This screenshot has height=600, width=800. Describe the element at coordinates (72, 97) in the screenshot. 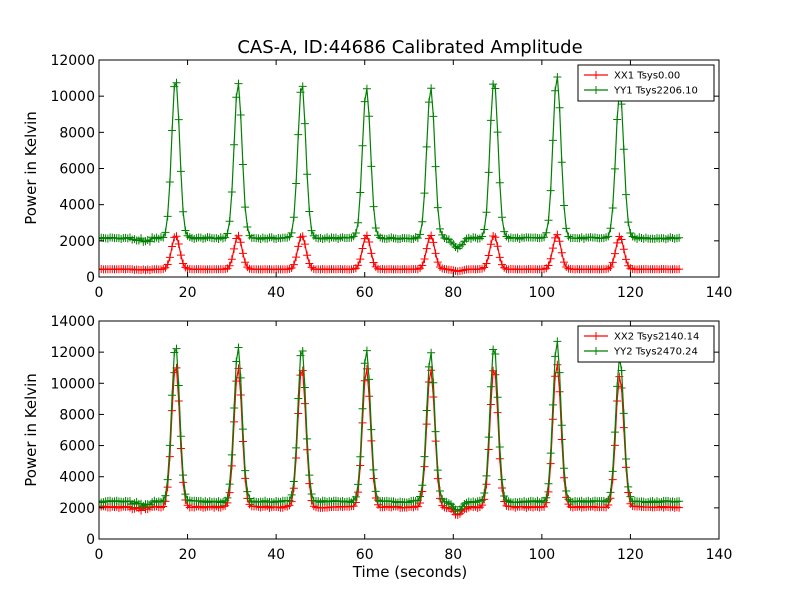

I see `y-tick-label: 10000` at that location.